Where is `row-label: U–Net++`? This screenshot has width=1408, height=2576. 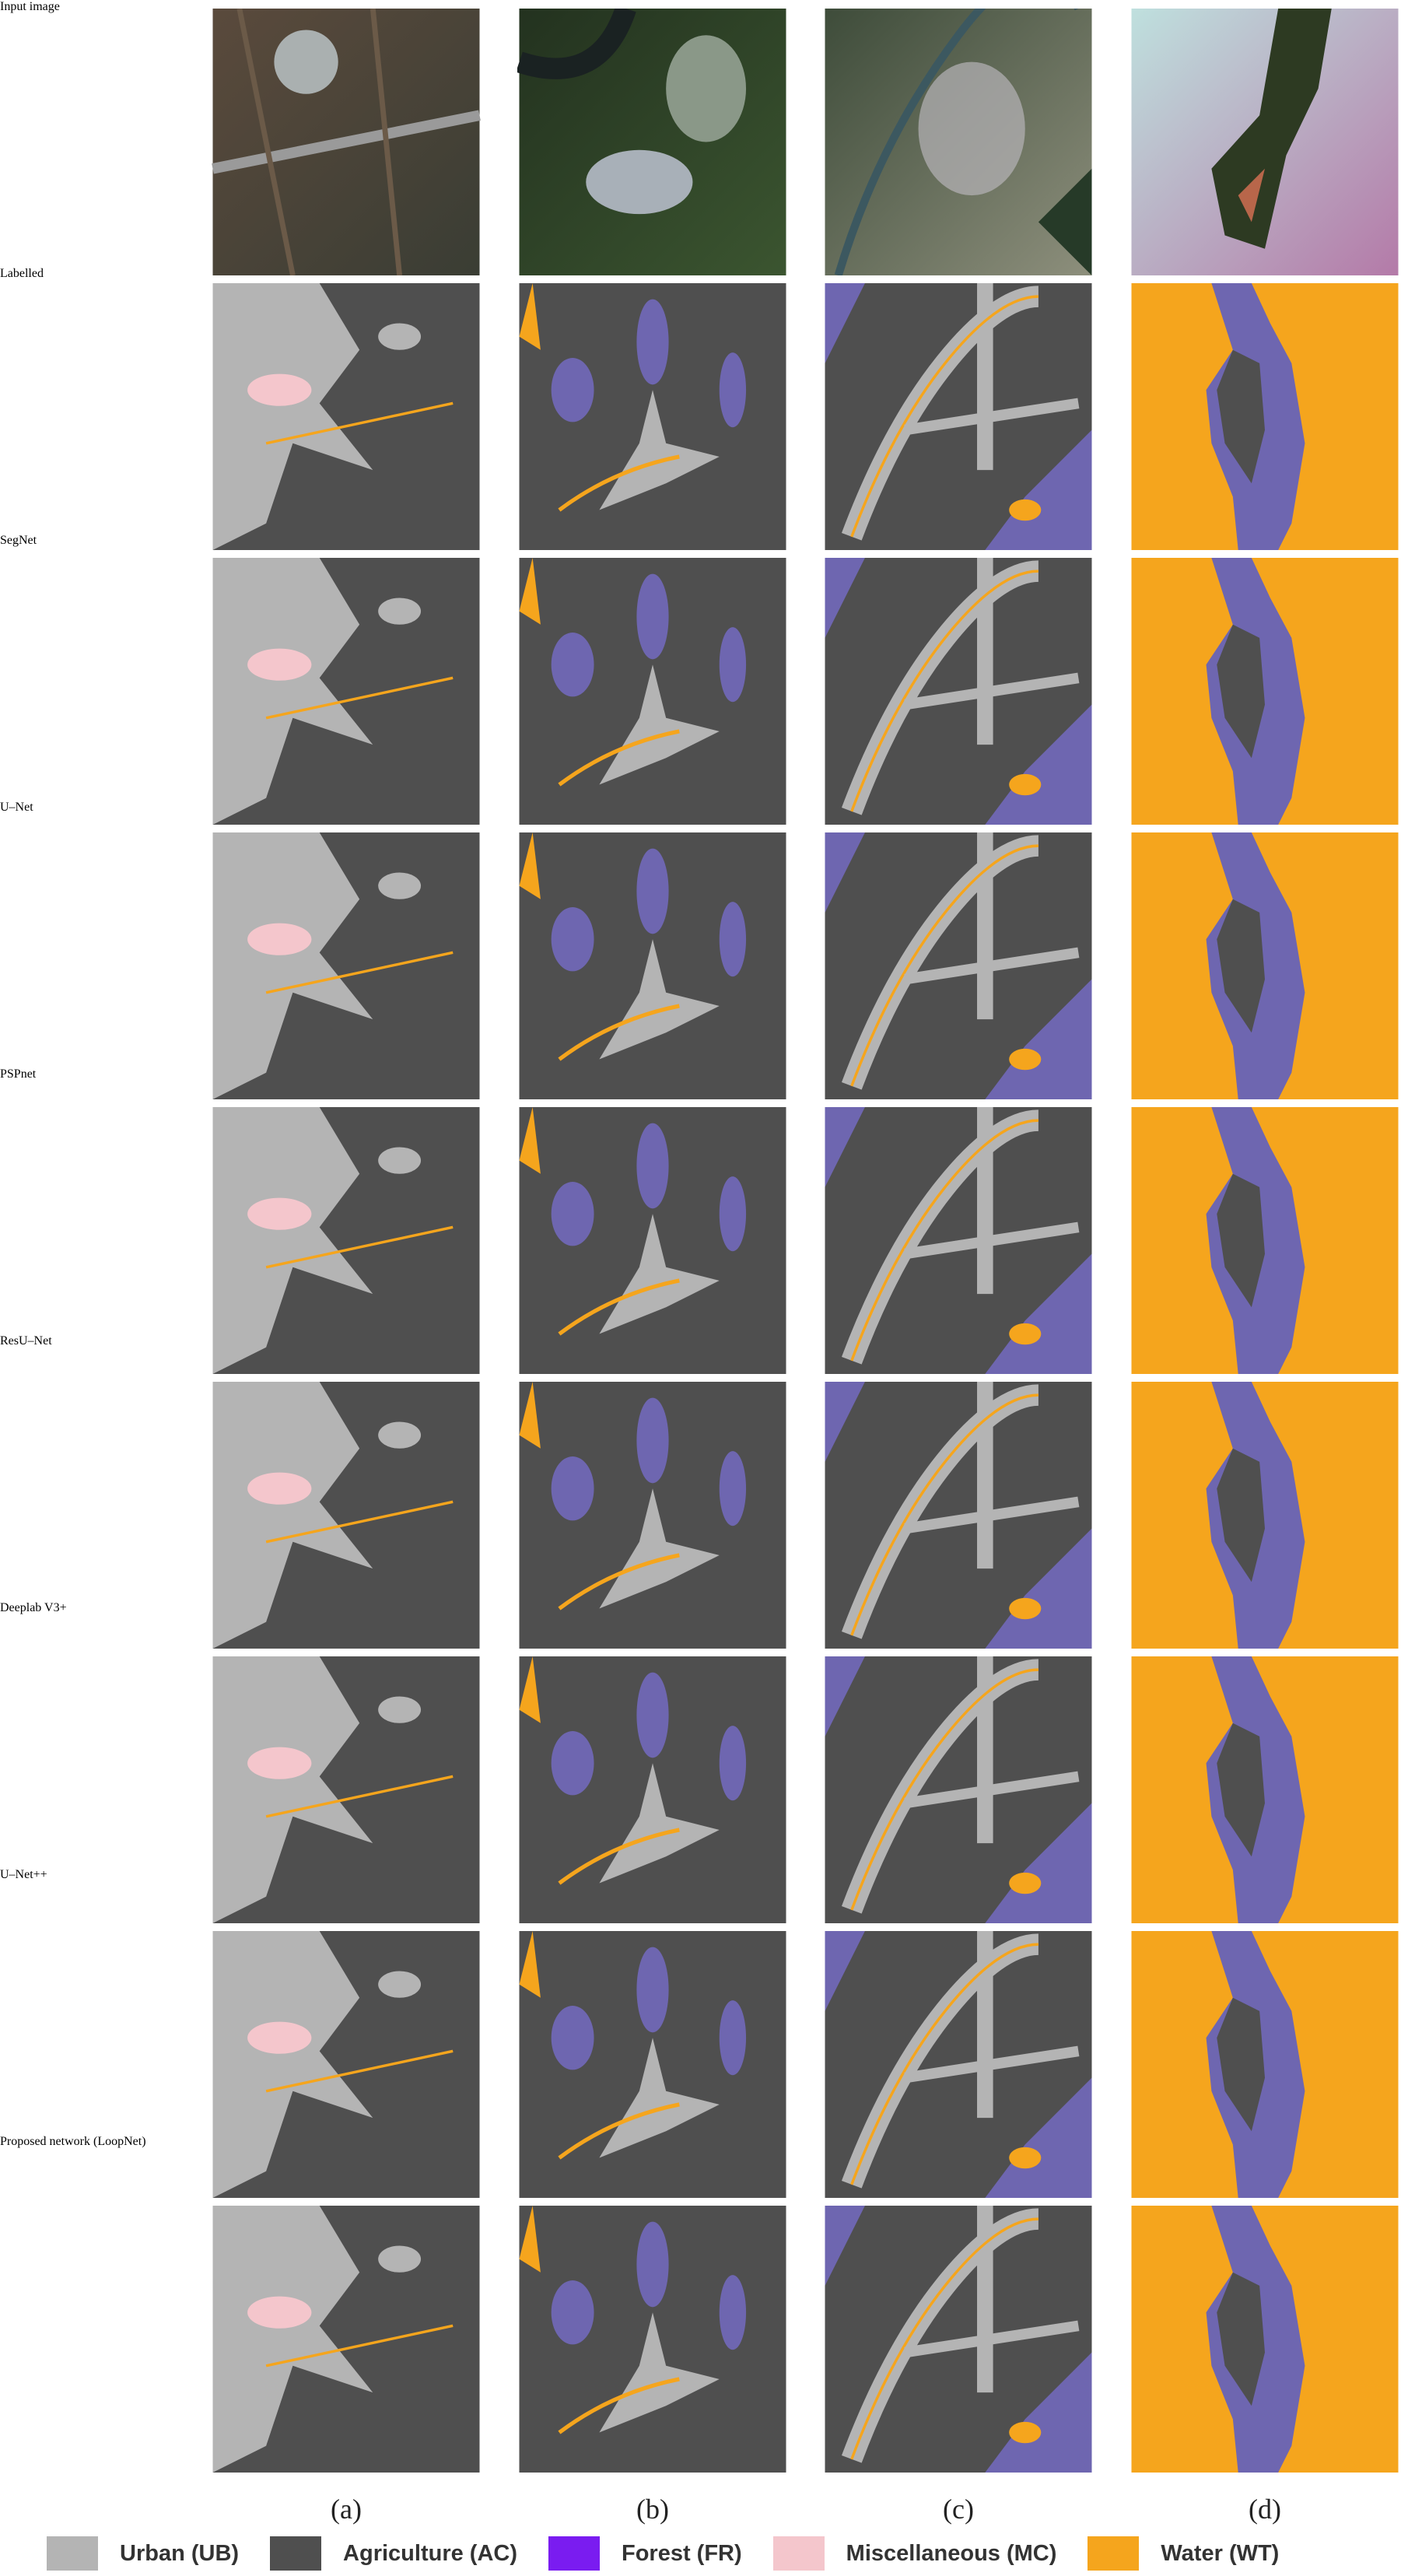 row-label: U–Net++ is located at coordinates (23, 1874).